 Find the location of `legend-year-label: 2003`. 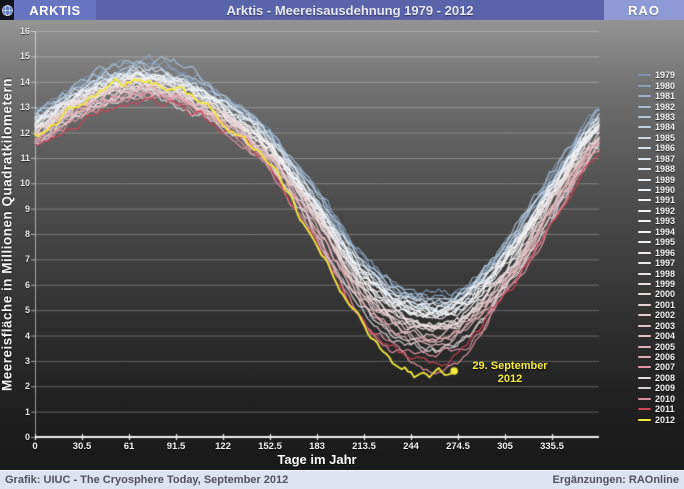

legend-year-label: 2003 is located at coordinates (665, 325).